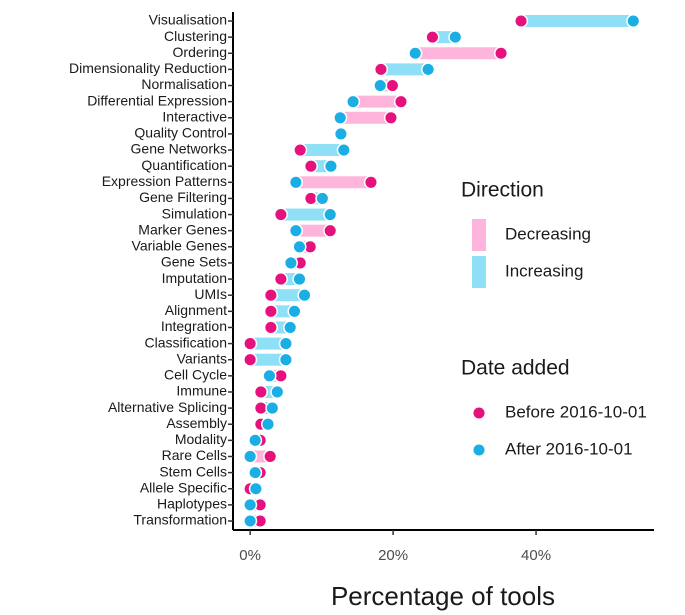 The width and height of the screenshot is (685, 615). What do you see at coordinates (179, 246) in the screenshot?
I see `y-tick-label: Variable Genes` at bounding box center [179, 246].